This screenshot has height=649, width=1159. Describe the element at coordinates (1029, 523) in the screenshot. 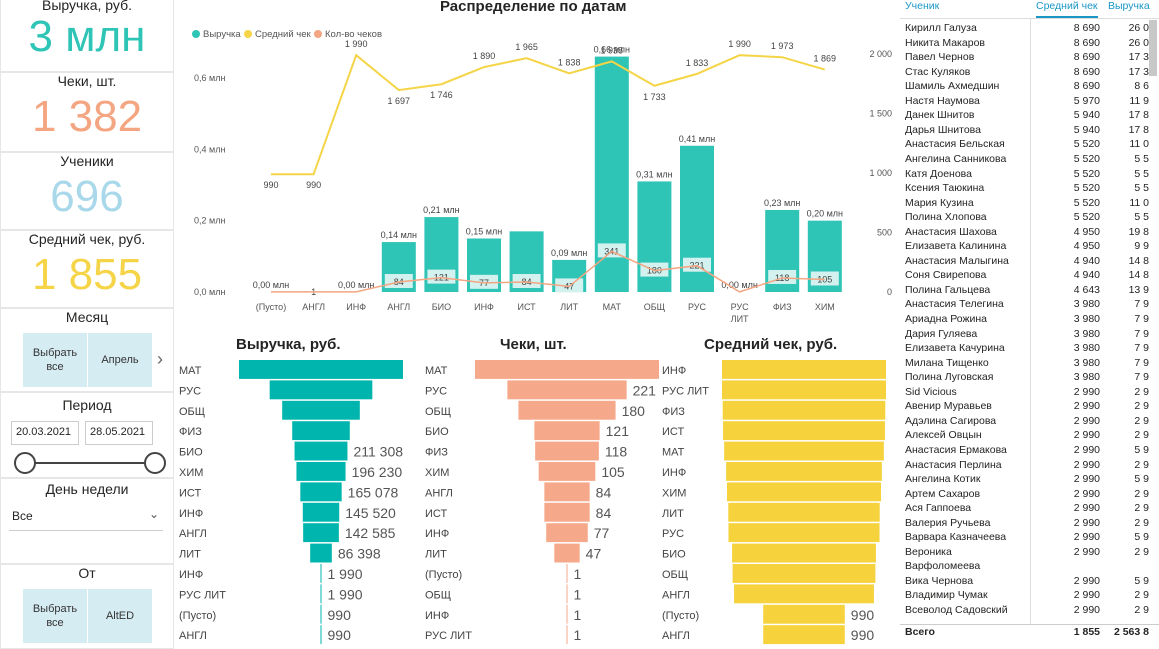

I see `table-row: Валерия Ручьева 2 990 2 9` at that location.